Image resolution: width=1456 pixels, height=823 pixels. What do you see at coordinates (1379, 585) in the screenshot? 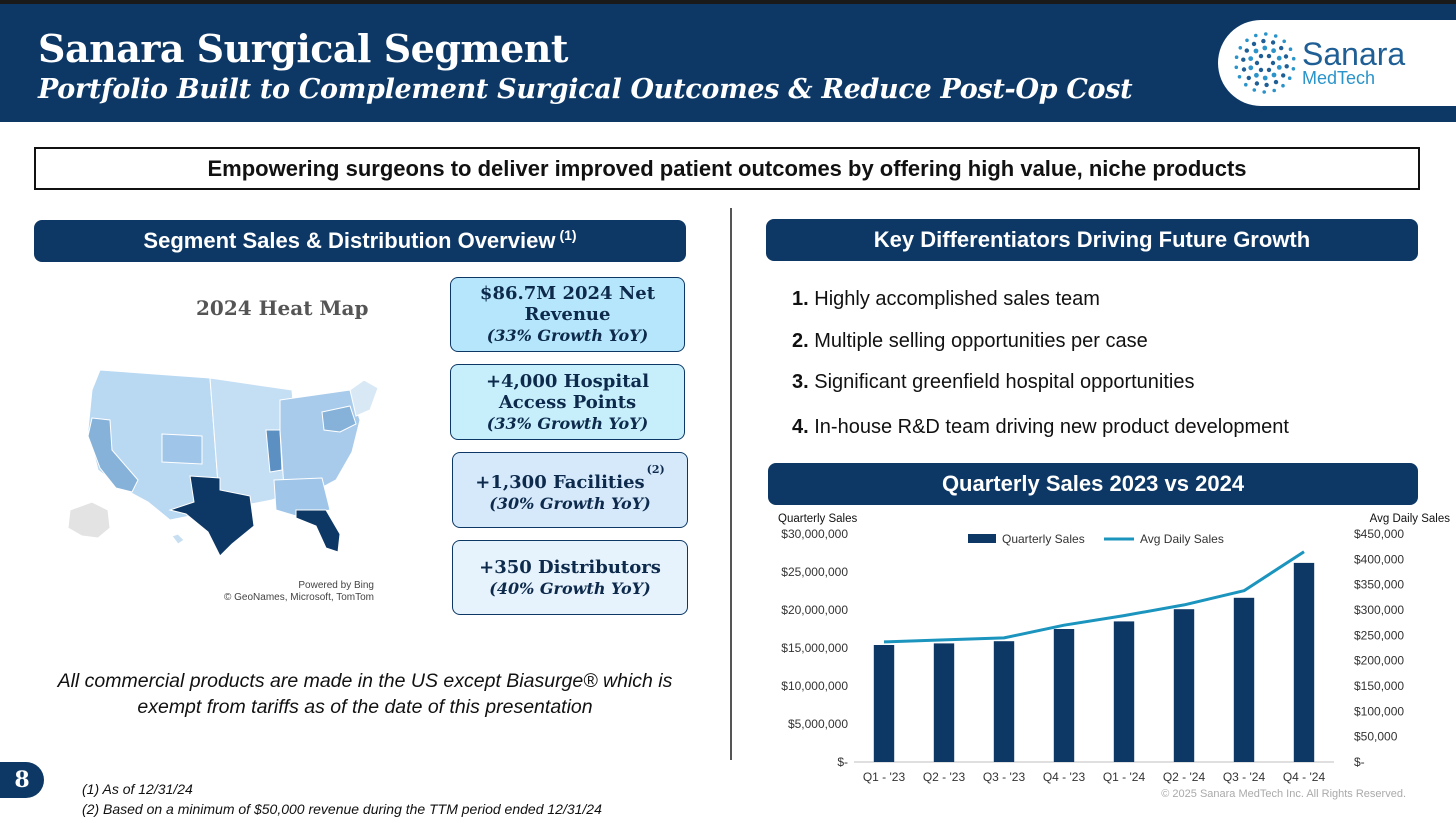
I see `right-tick-label: $350,000` at bounding box center [1379, 585].